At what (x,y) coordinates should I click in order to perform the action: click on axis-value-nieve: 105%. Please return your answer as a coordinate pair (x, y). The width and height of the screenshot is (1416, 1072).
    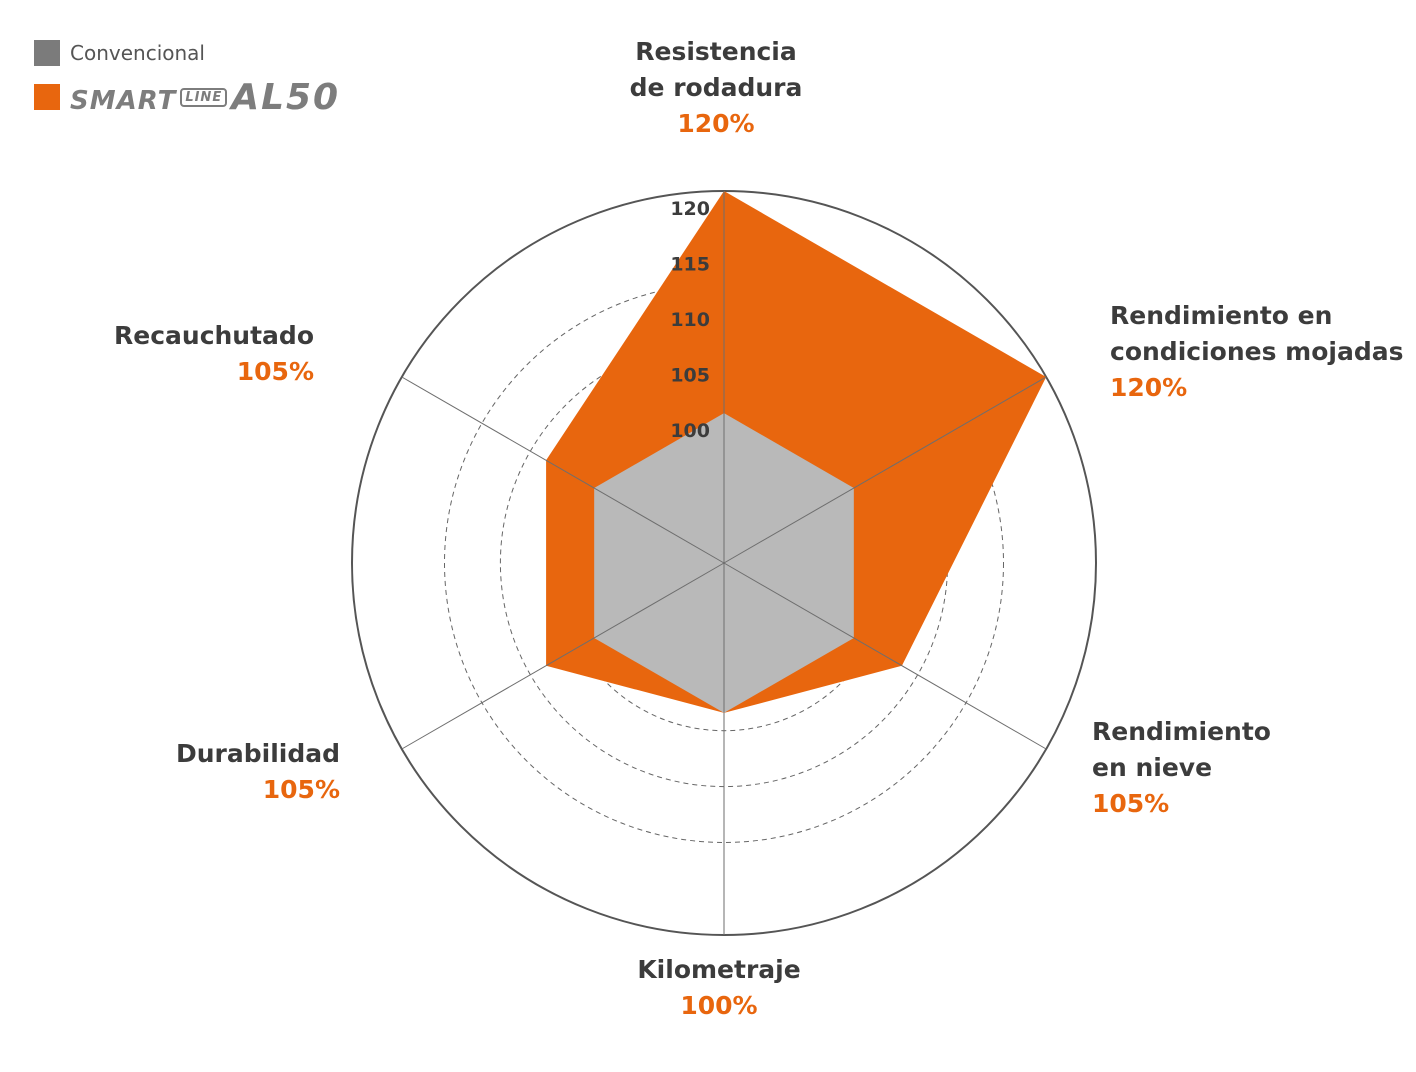
    Looking at the image, I should click on (1131, 803).